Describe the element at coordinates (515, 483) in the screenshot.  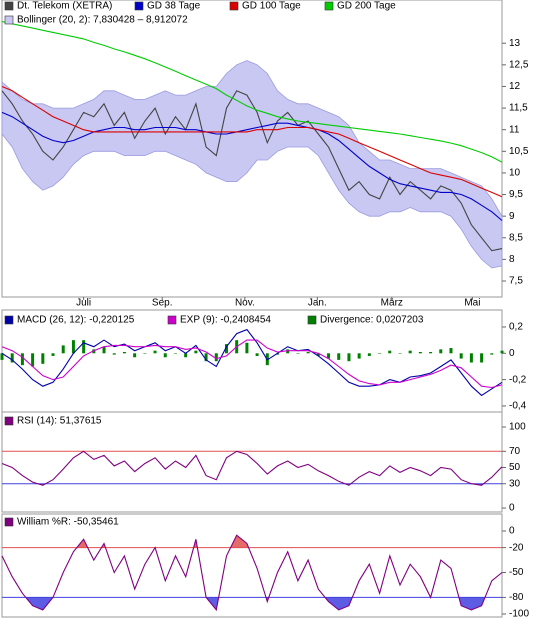
I see `y-tick-label: 30` at that location.